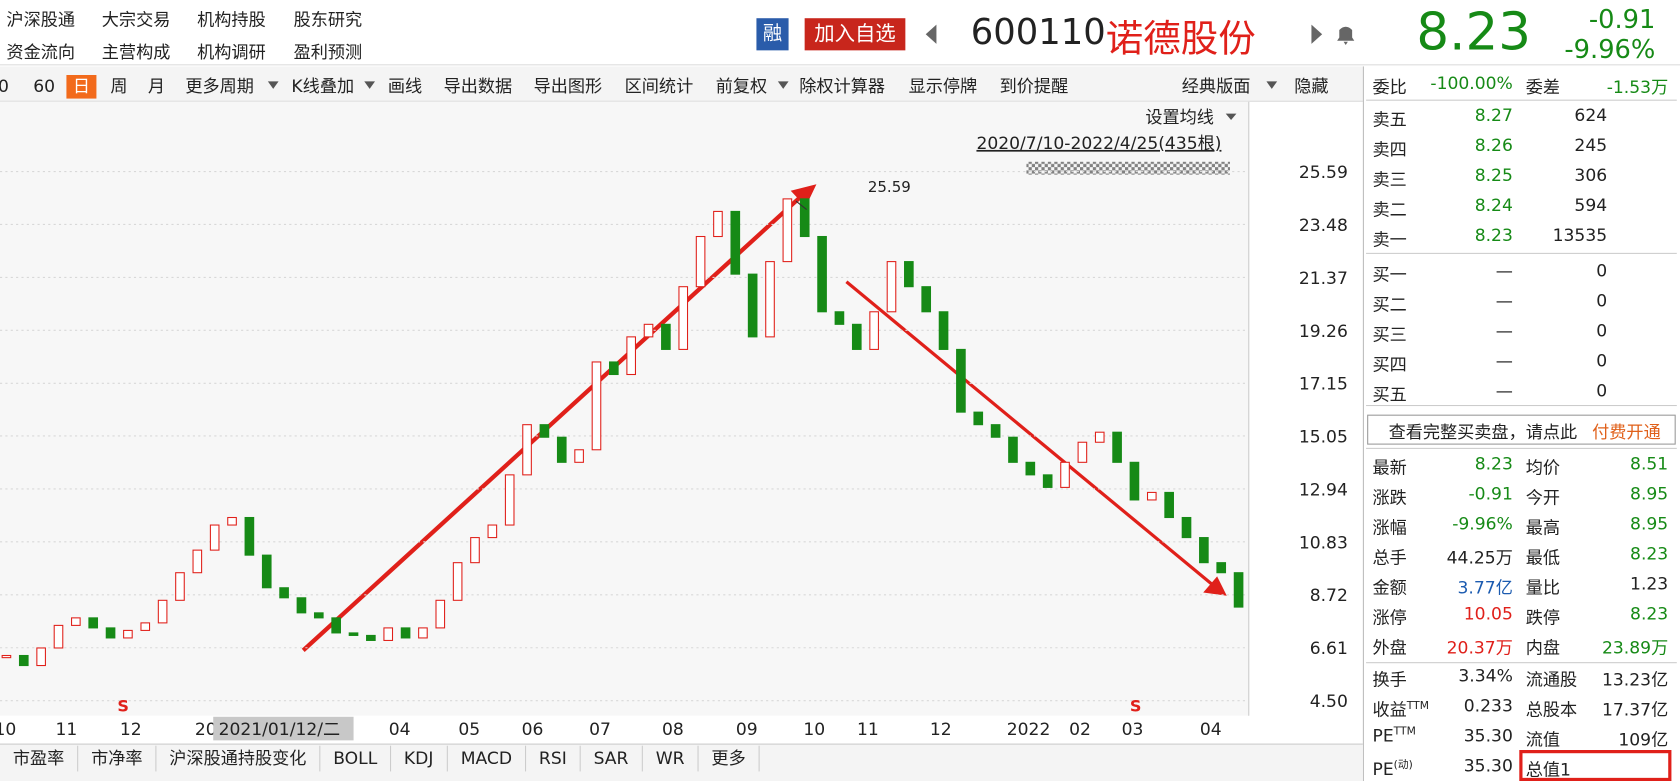 The width and height of the screenshot is (1680, 781). What do you see at coordinates (855, 34) in the screenshot?
I see `add-watch-button: 加入自选` at bounding box center [855, 34].